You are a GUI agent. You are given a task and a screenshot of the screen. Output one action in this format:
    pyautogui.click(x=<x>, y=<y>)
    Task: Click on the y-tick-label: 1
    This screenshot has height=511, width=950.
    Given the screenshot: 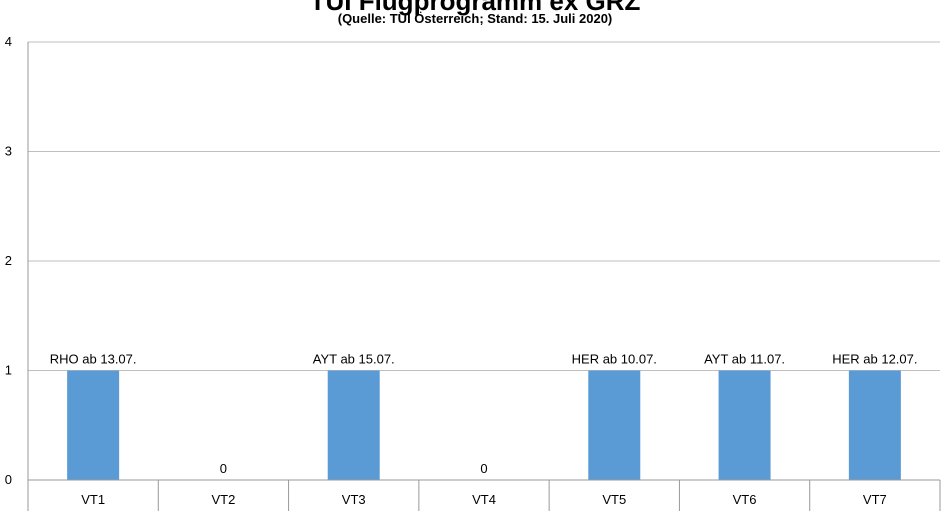 What is the action you would take?
    pyautogui.click(x=8, y=370)
    